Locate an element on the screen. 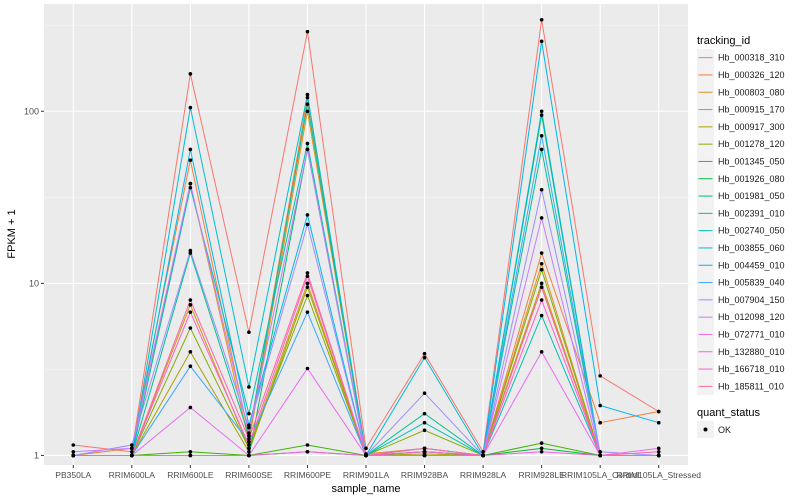  legend-label: Hb_000915_170 is located at coordinates (751, 110).